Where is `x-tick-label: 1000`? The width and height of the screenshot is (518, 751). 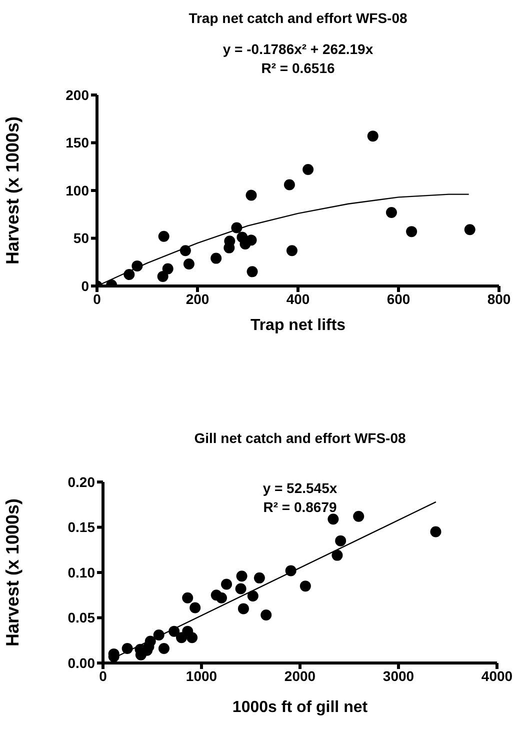
x-tick-label: 1000 is located at coordinates (202, 676).